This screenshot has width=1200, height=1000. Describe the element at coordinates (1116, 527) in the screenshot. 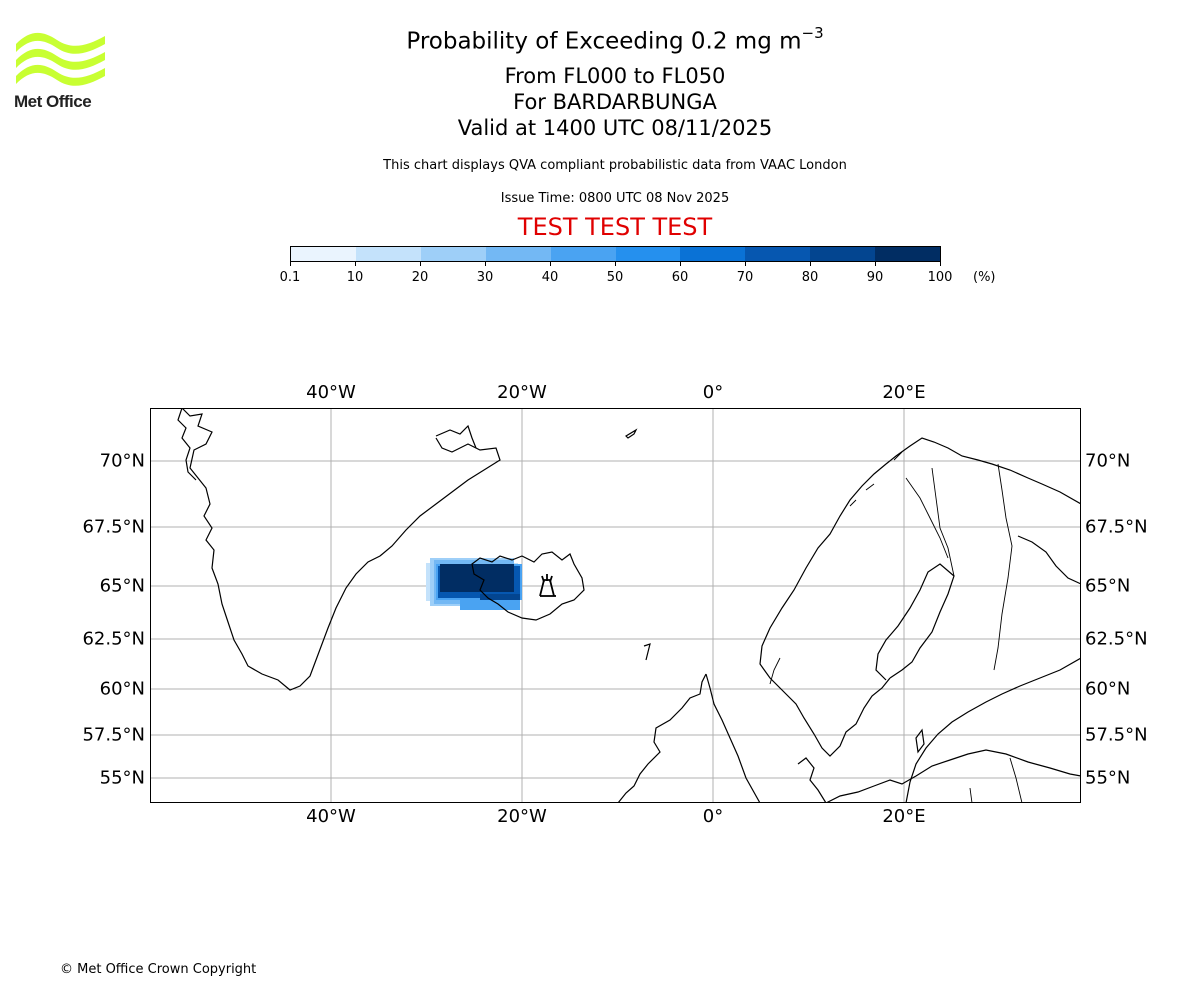

I see `latitude-label-right: 67.5°N` at that location.